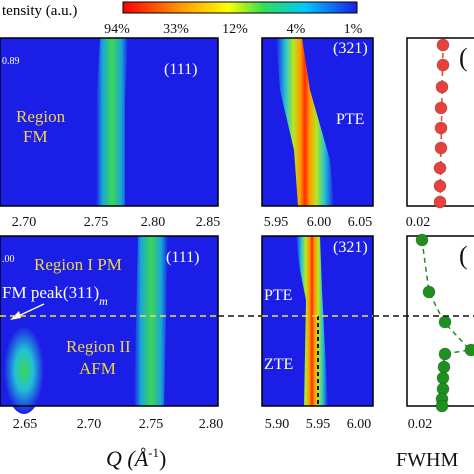 The image size is (474, 474). Describe the element at coordinates (277, 424) in the screenshot. I see `x-tick-label: 5.90` at that location.